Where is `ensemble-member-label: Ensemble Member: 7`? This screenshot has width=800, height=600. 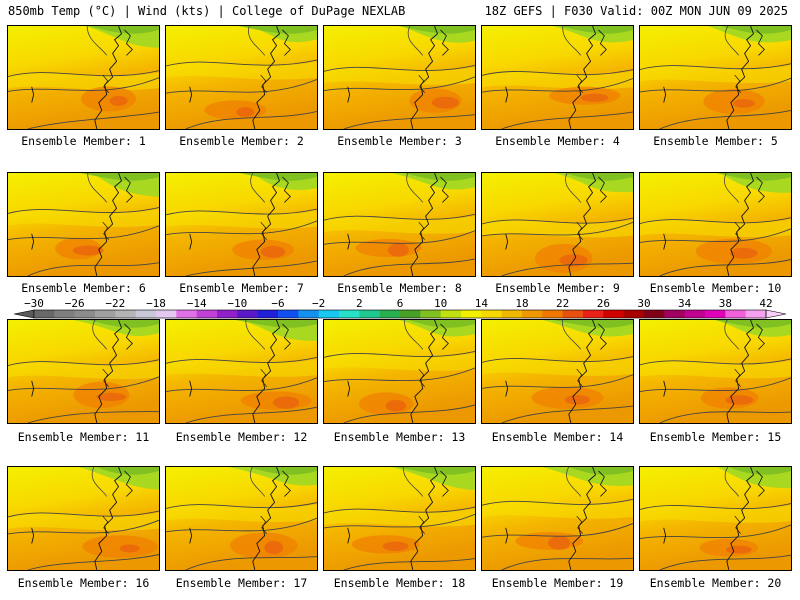
ensemble-member-label: Ensemble Member: 7 is located at coordinates (241, 288).